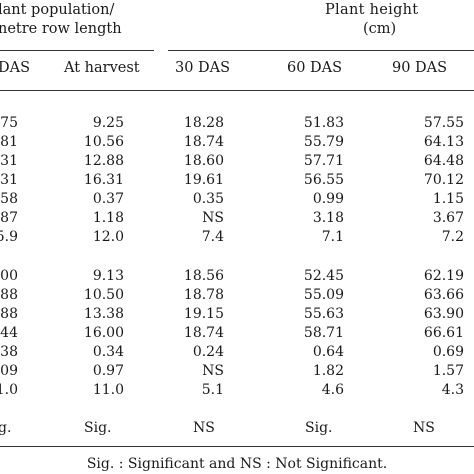 This screenshot has width=474, height=474. I want to click on table-cell: 3.67, so click(448, 218).